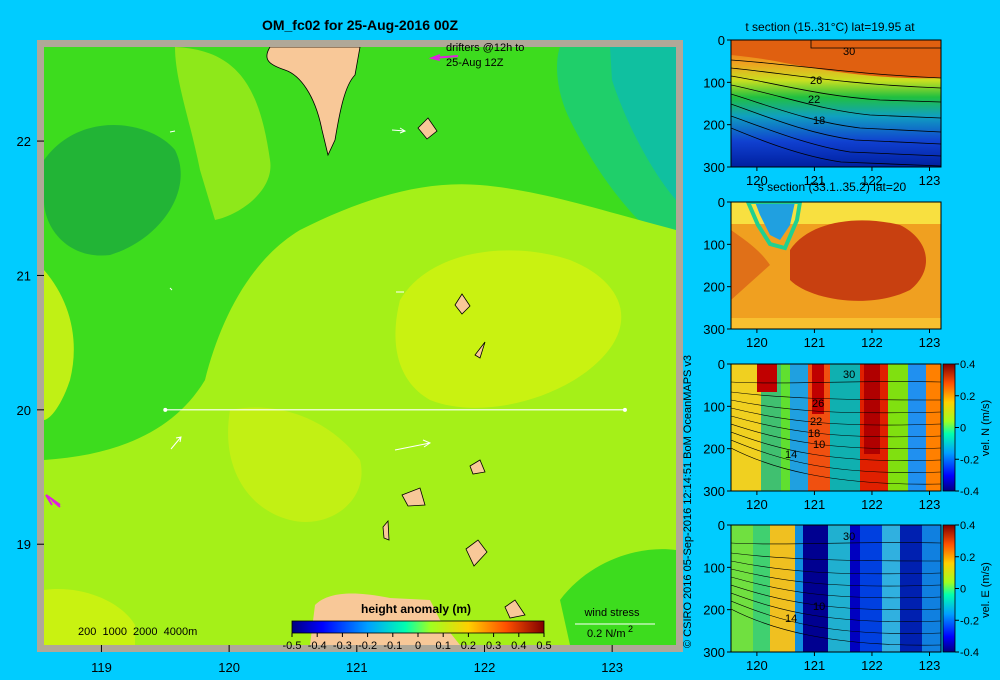  I want to click on wind-stress-scale: 0.2 N/m, so click(606, 634).